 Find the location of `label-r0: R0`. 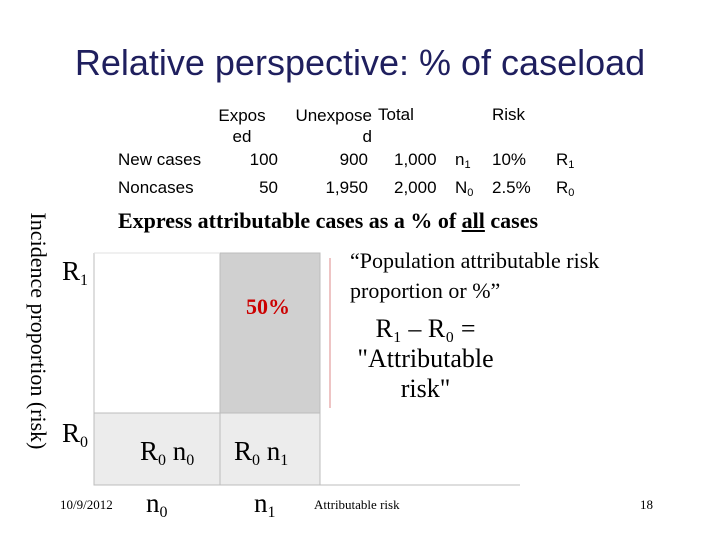

label-r0: R0 is located at coordinates (75, 434).